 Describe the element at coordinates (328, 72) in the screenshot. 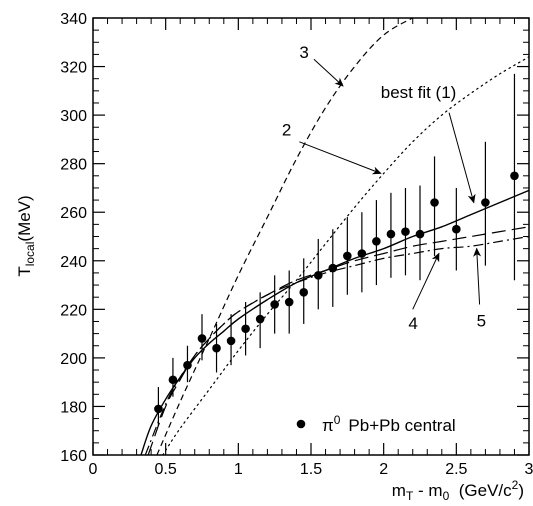

I see `label-3-arrow` at that location.